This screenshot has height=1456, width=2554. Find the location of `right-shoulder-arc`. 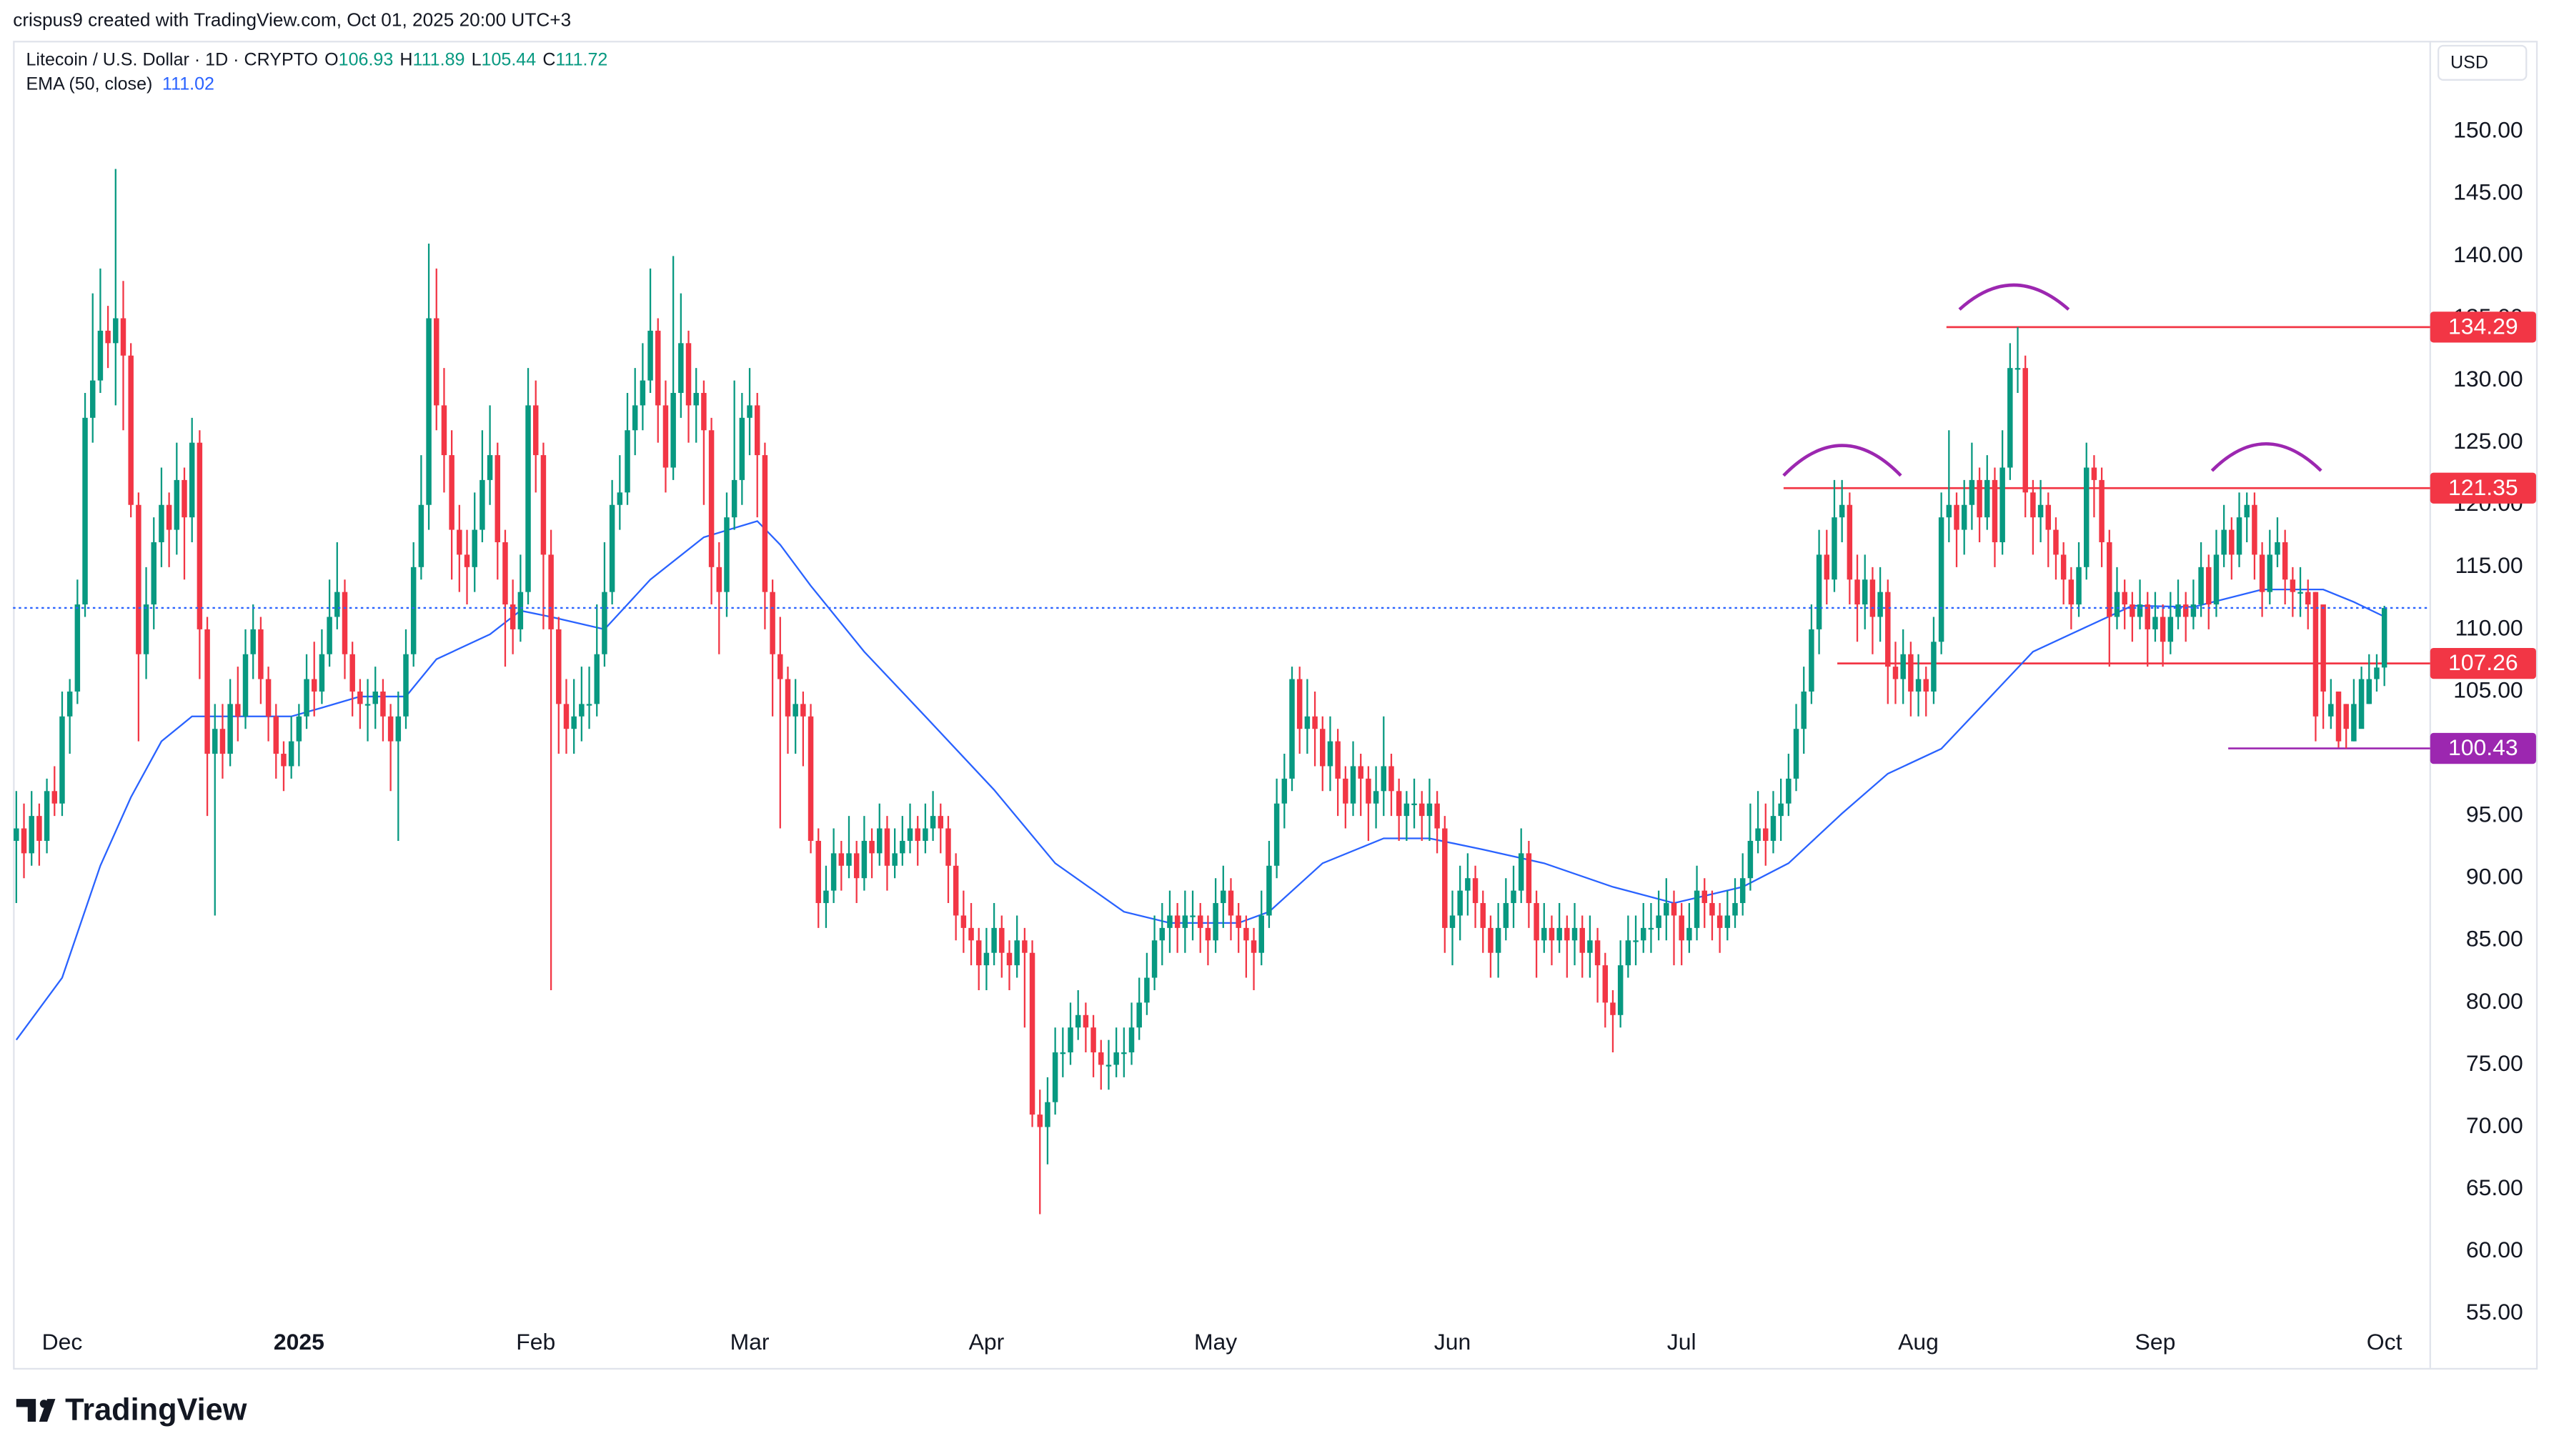

right-shoulder-arc is located at coordinates (2266, 457).